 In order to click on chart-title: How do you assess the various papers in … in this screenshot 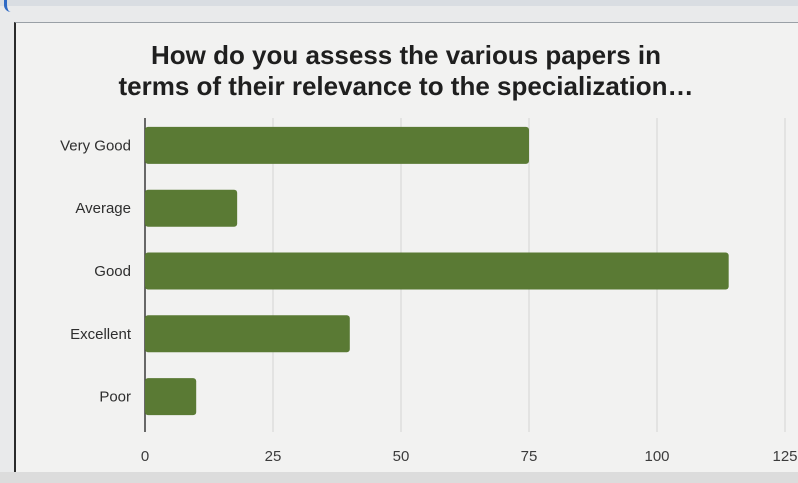, I will do `click(406, 71)`.